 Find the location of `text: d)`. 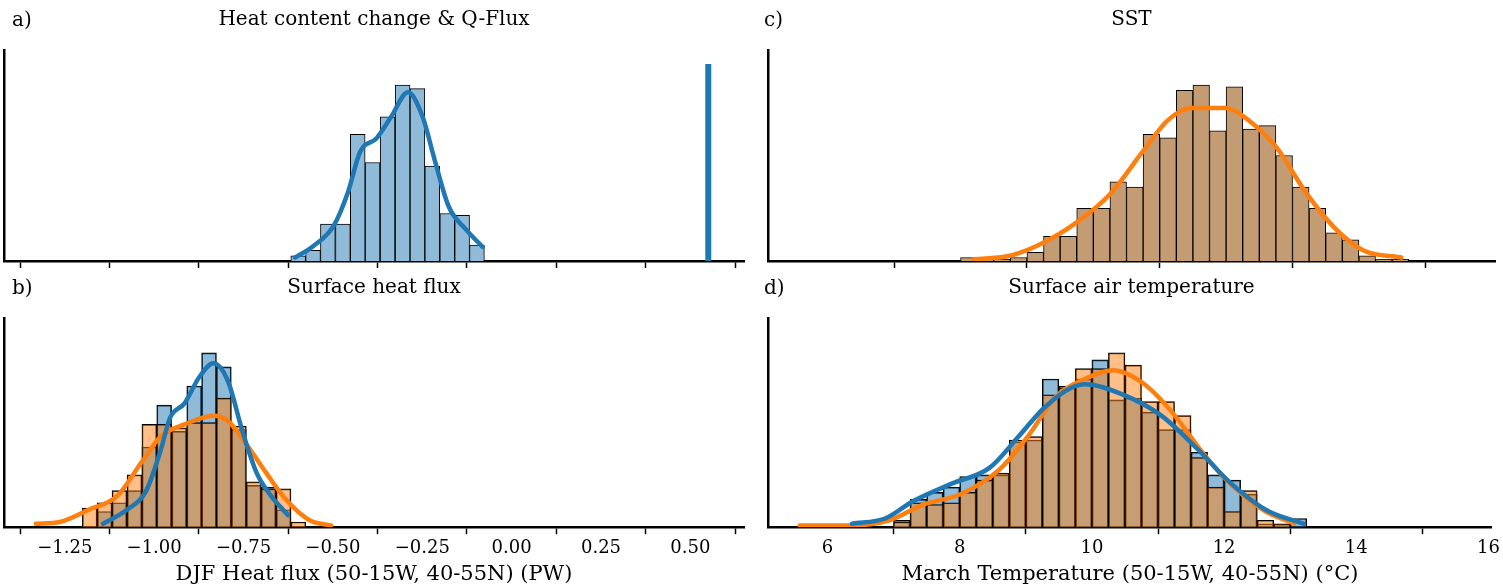

text: d) is located at coordinates (774, 287).